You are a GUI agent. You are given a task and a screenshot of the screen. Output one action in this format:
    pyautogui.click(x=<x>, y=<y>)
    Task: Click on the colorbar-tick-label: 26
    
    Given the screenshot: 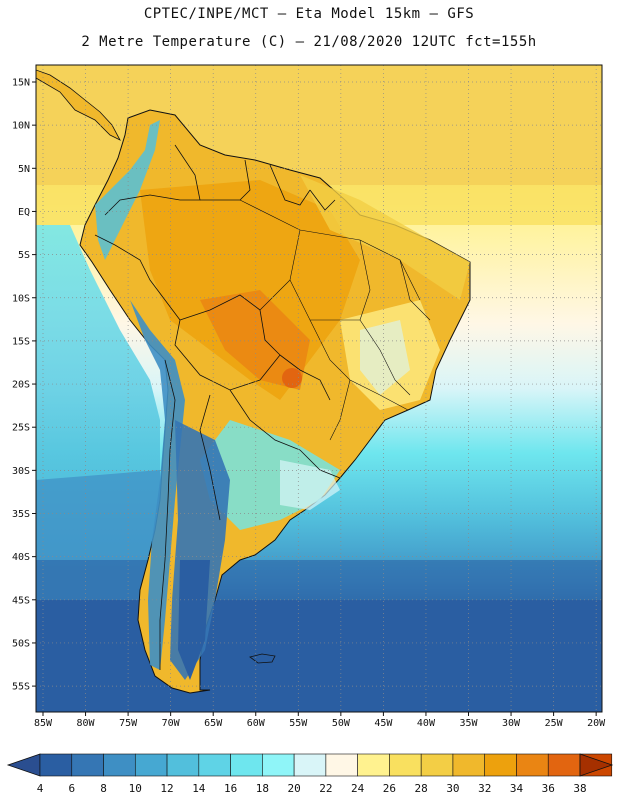 What is the action you would take?
    pyautogui.click(x=389, y=788)
    